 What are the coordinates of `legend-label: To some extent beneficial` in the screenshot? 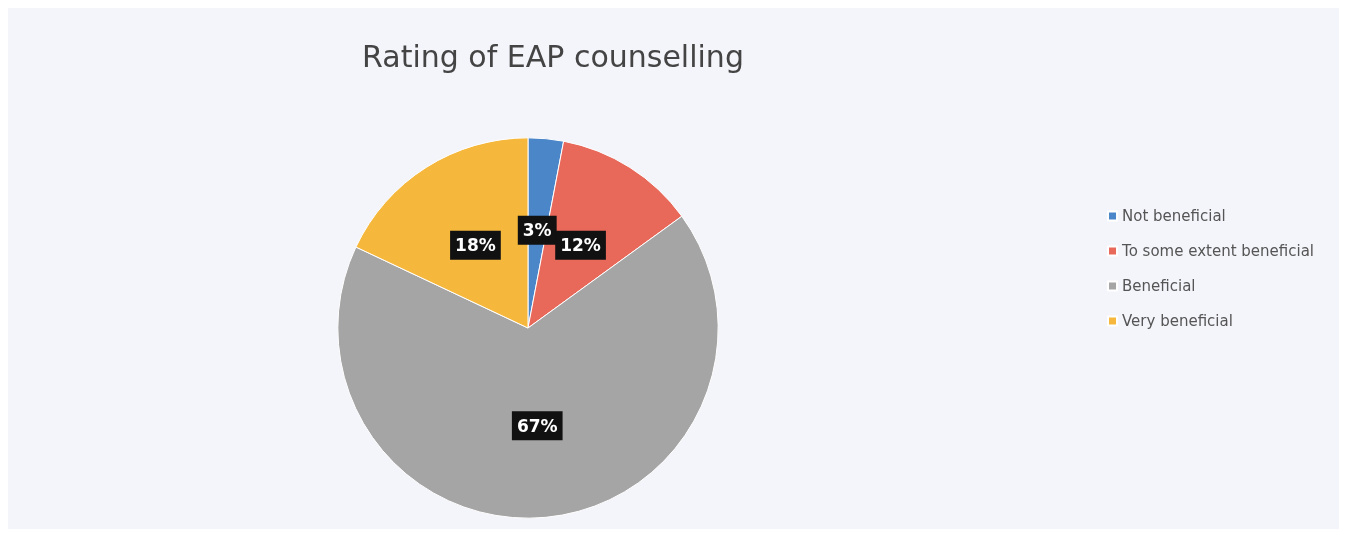 It's located at (1218, 251).